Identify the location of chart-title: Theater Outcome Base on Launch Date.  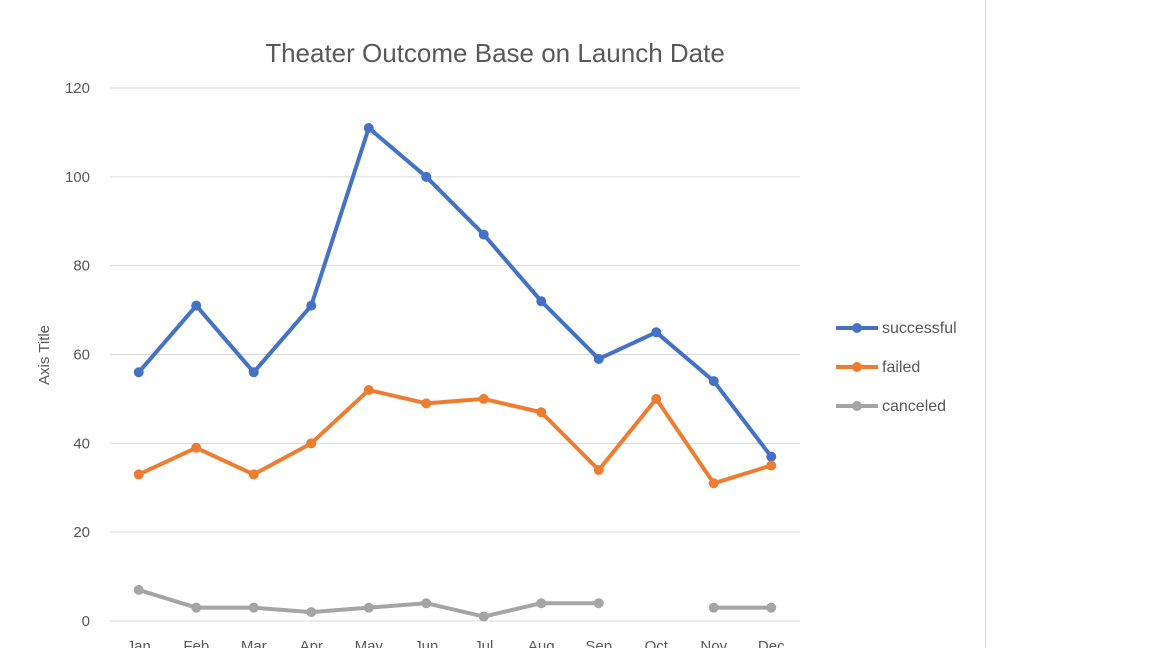
(495, 53).